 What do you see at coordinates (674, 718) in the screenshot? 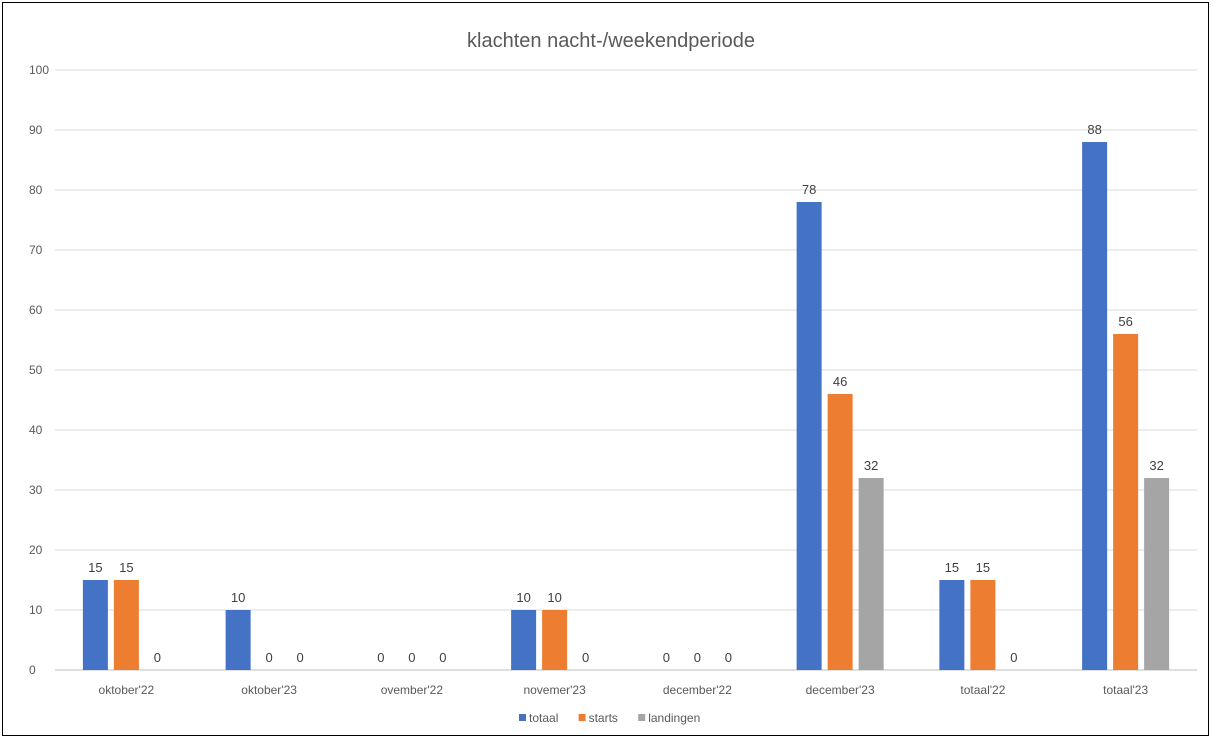
I see `legend-label: landingen` at bounding box center [674, 718].